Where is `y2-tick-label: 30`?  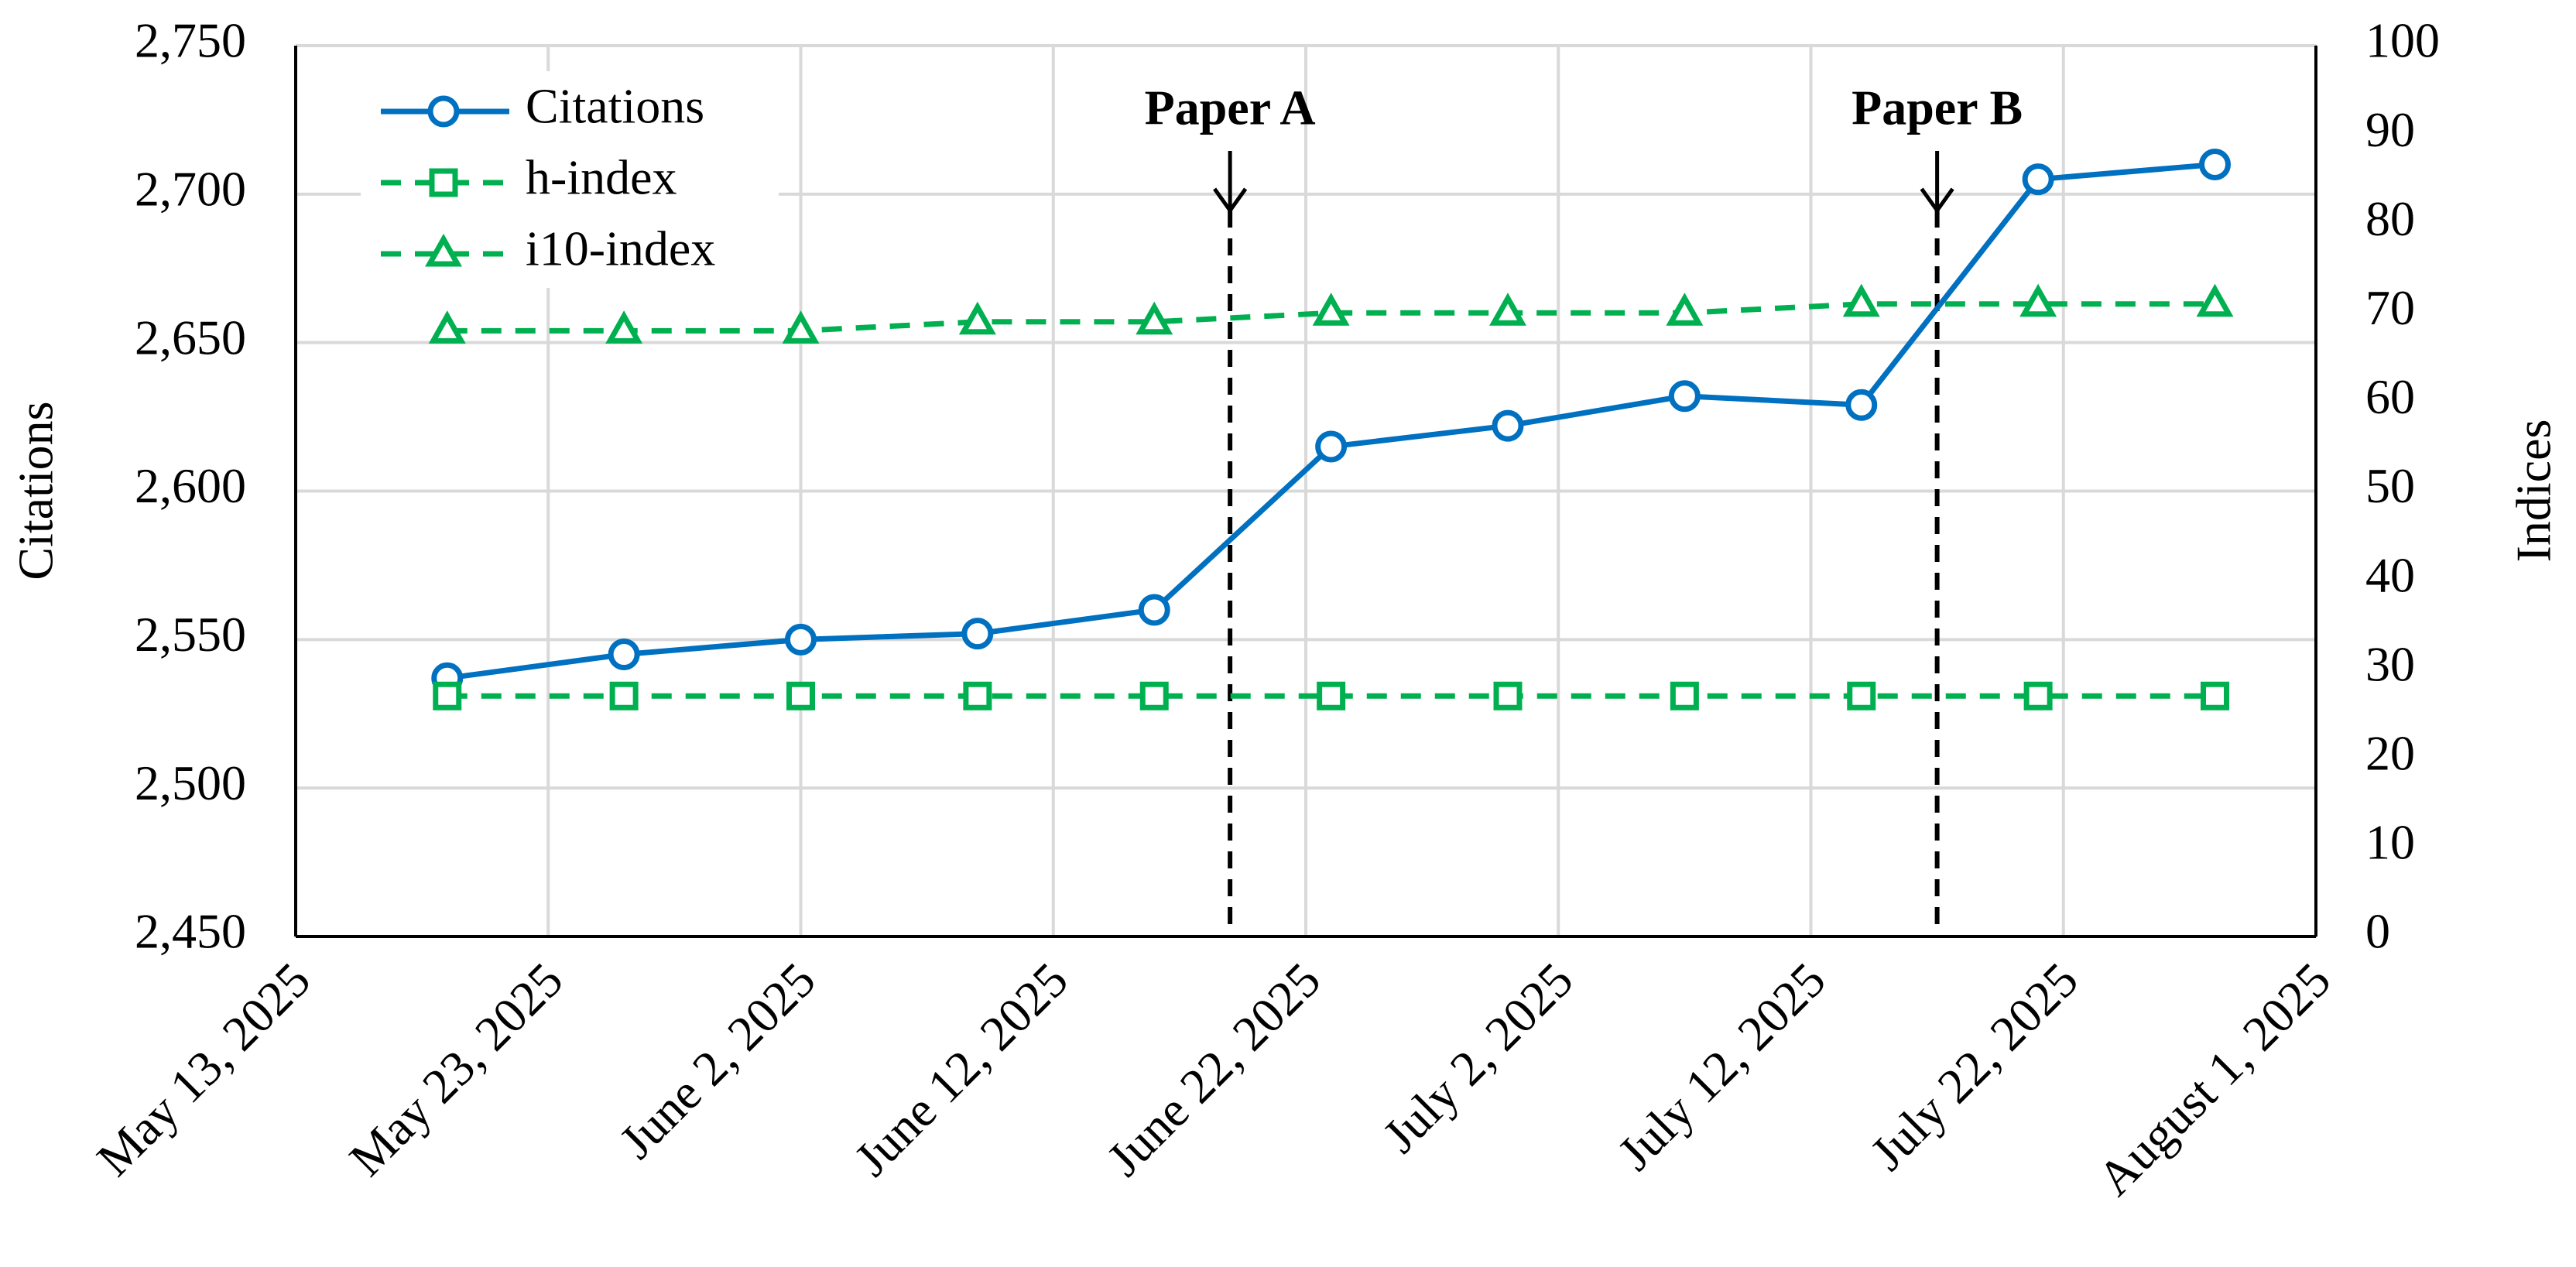
y2-tick-label: 30 is located at coordinates (2390, 663).